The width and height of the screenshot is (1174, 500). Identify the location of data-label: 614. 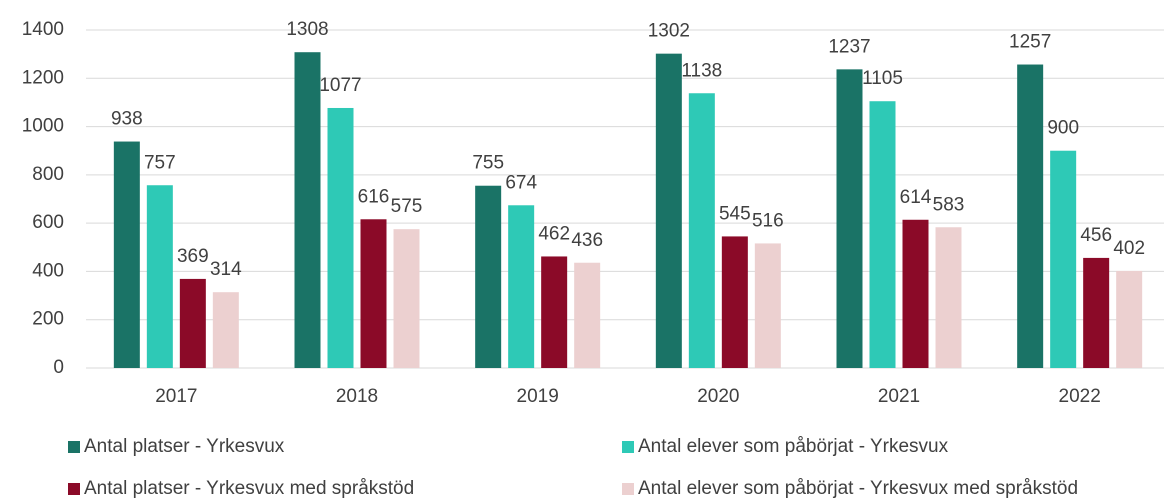
(916, 197).